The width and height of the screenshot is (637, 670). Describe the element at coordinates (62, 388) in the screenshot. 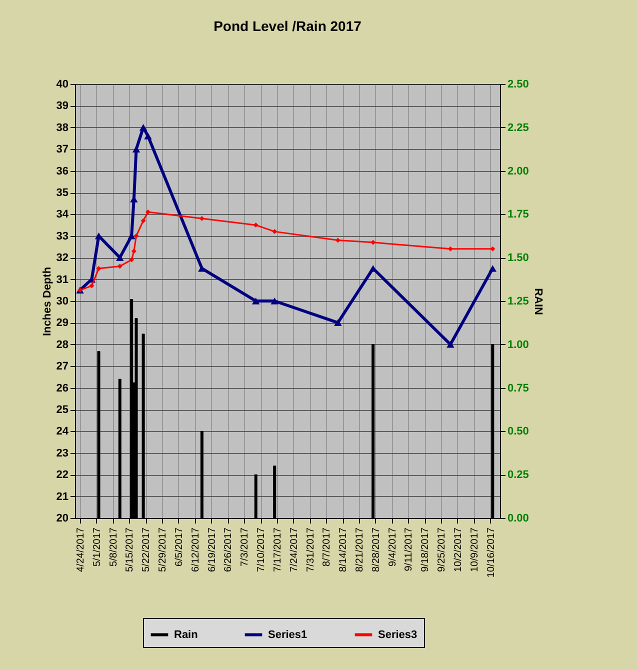

I see `y-tick-label: 26` at that location.